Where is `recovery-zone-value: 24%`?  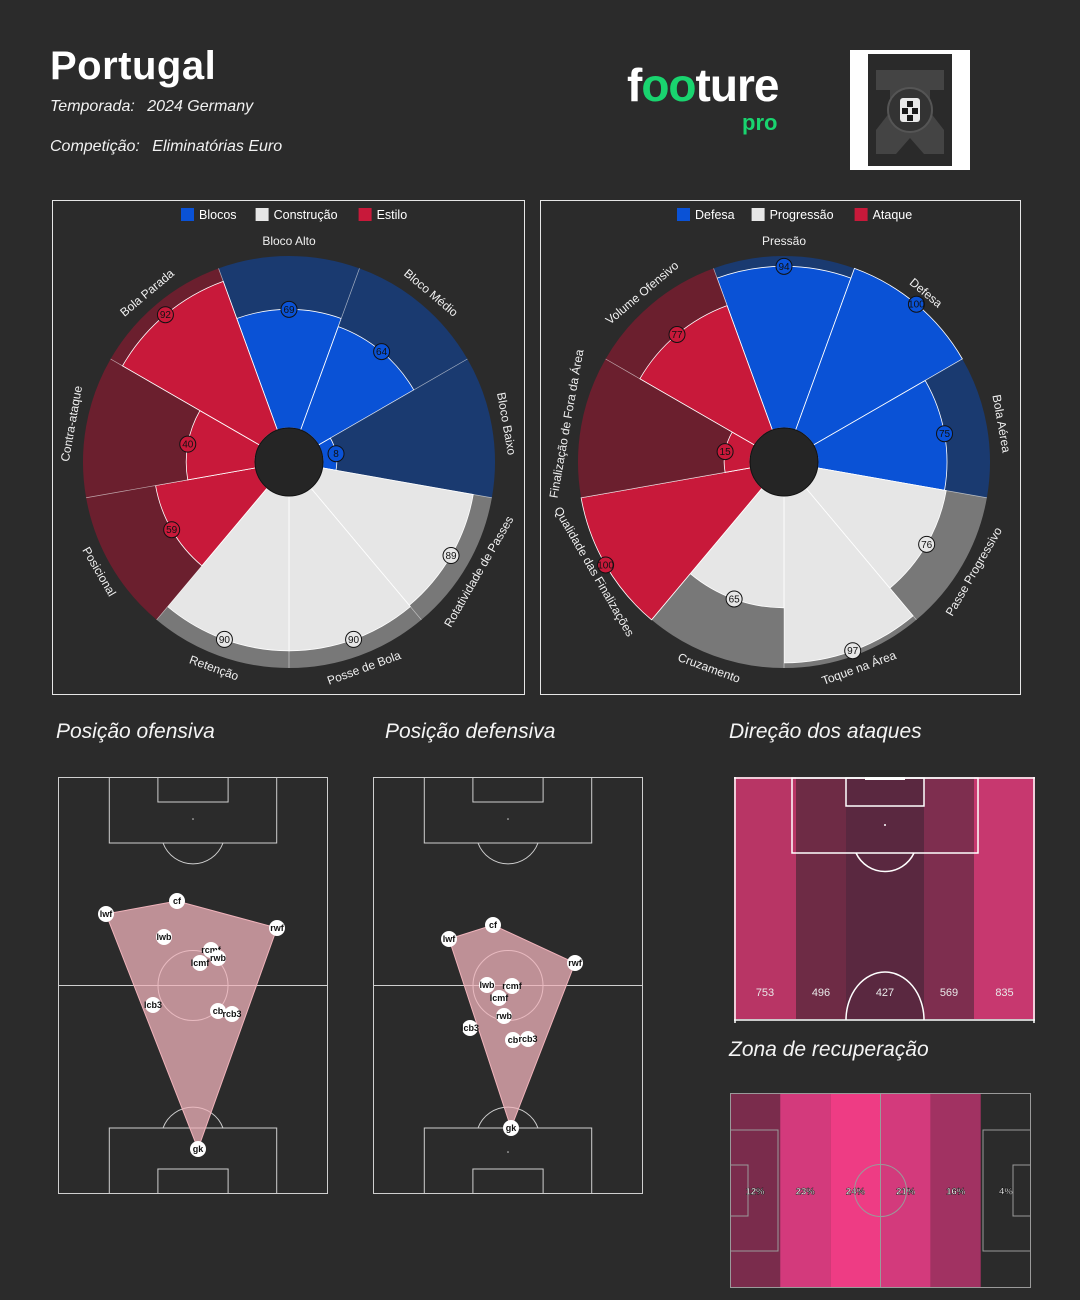 recovery-zone-value: 24% is located at coordinates (856, 1192).